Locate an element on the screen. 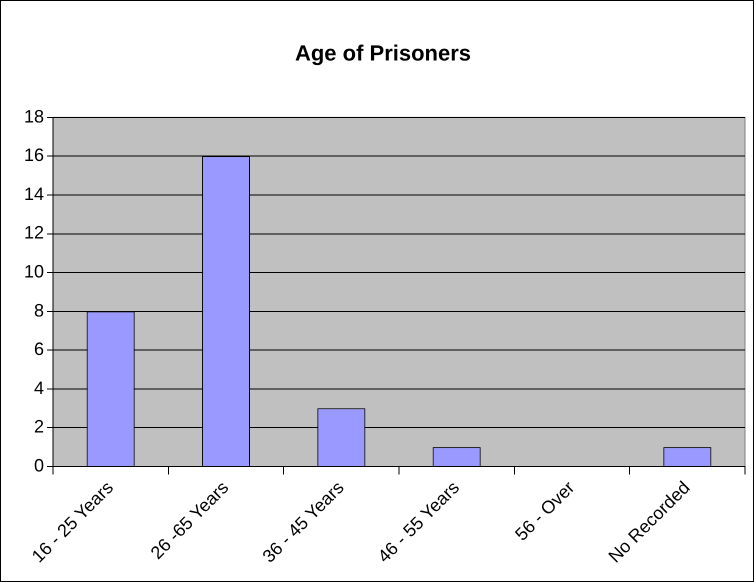  y-tick-label: 6 is located at coordinates (39, 349).